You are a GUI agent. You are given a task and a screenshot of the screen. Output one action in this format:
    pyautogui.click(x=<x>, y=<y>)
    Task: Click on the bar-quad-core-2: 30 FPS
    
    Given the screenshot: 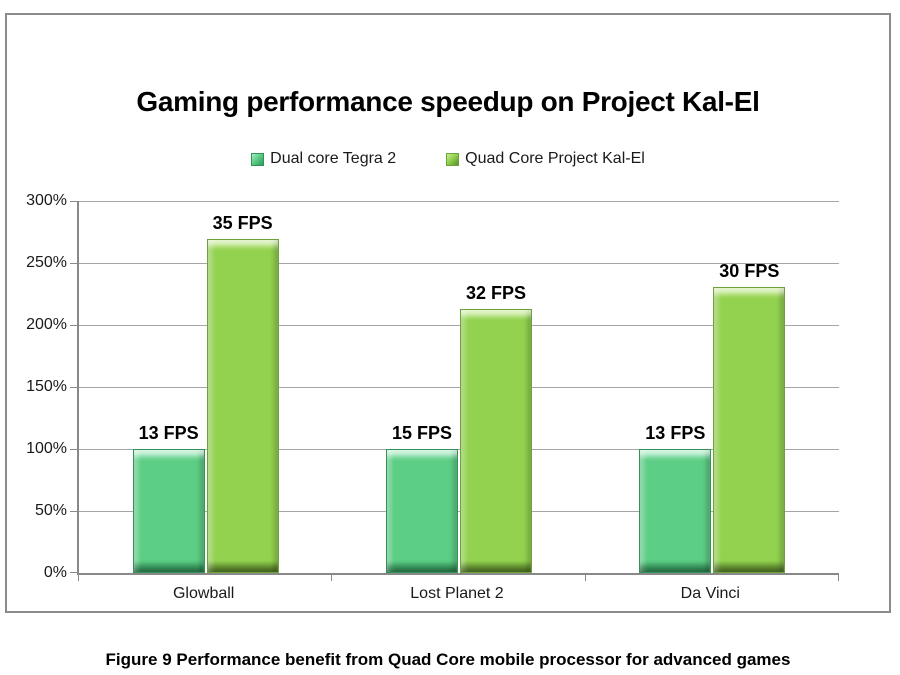 What is the action you would take?
    pyautogui.click(x=749, y=417)
    